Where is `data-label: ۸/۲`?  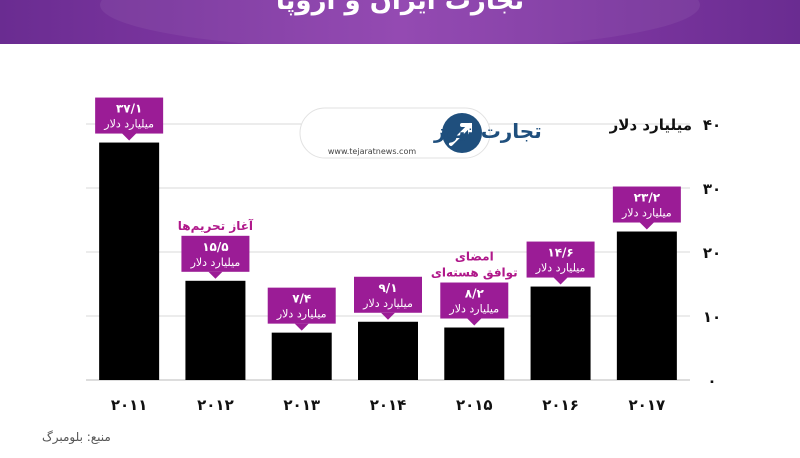 data-label: ۸/۲ is located at coordinates (475, 294).